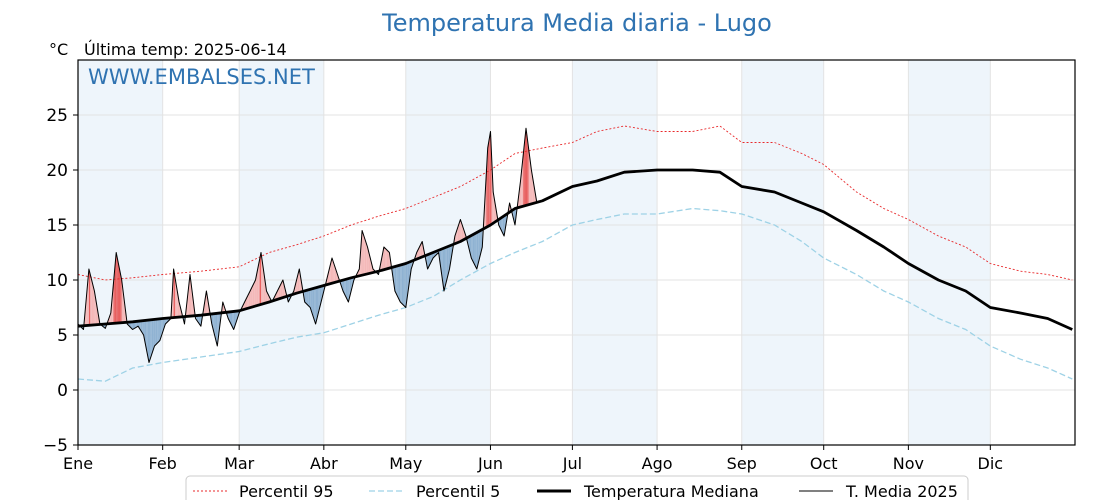 Image resolution: width=1120 pixels, height=500 pixels. Describe the element at coordinates (324, 463) in the screenshot. I see `x-tick-label: Abr` at that location.